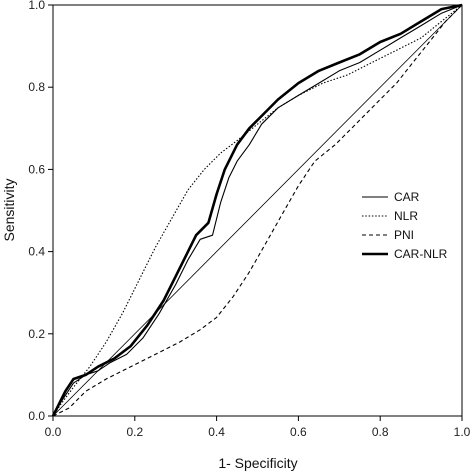  Describe the element at coordinates (257, 463) in the screenshot. I see `x-axis-title: 1- Specificity` at that location.